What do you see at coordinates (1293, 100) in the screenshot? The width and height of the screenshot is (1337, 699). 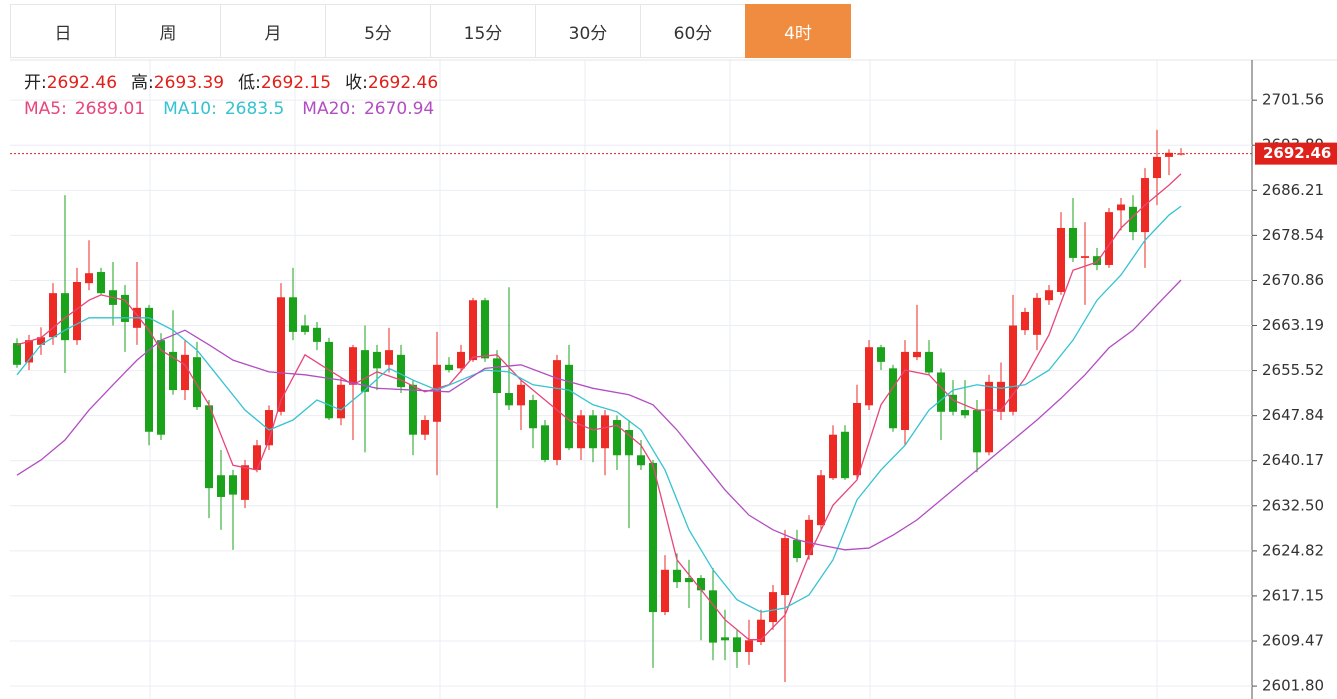 I see `y-tick-label: 2701.56` at bounding box center [1293, 100].